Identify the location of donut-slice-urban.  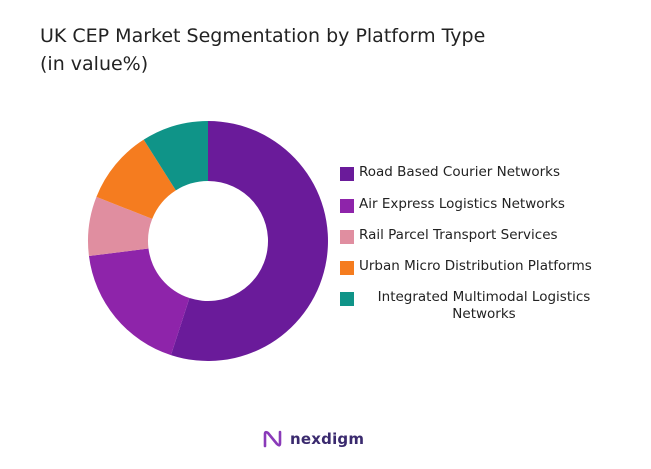
(136, 179).